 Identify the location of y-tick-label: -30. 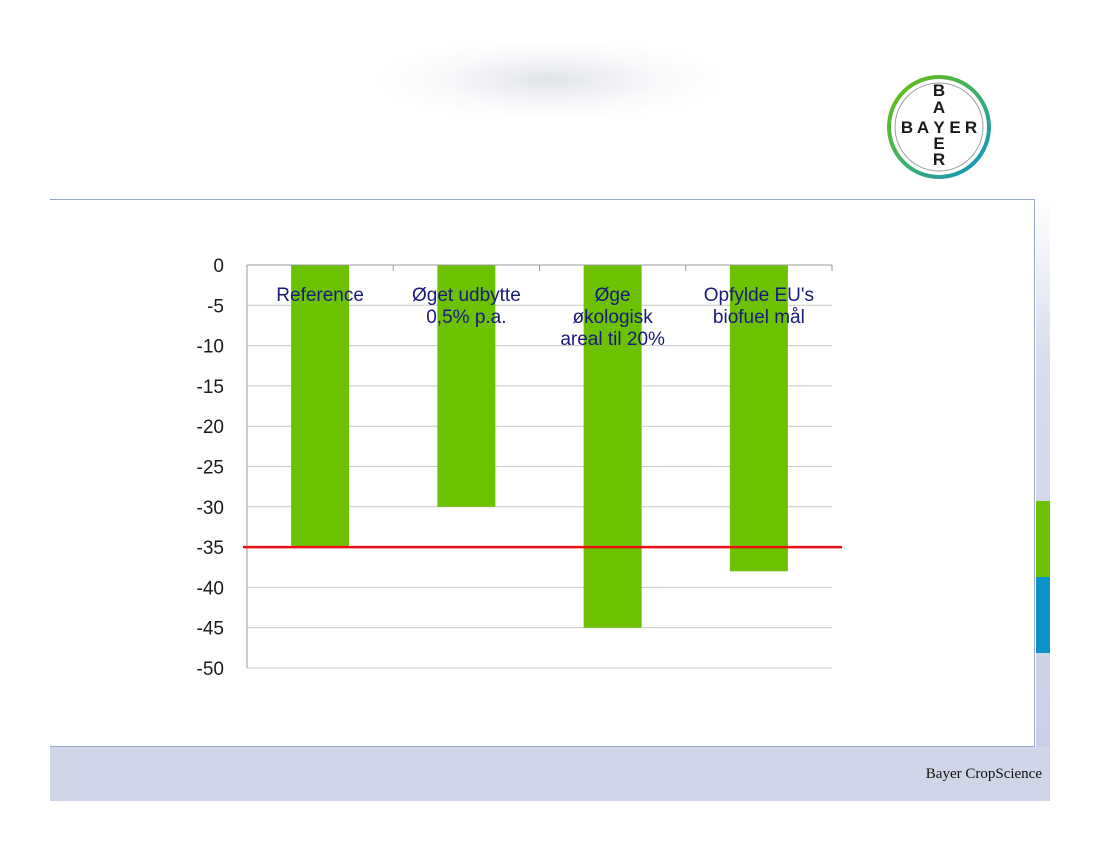
(210, 508).